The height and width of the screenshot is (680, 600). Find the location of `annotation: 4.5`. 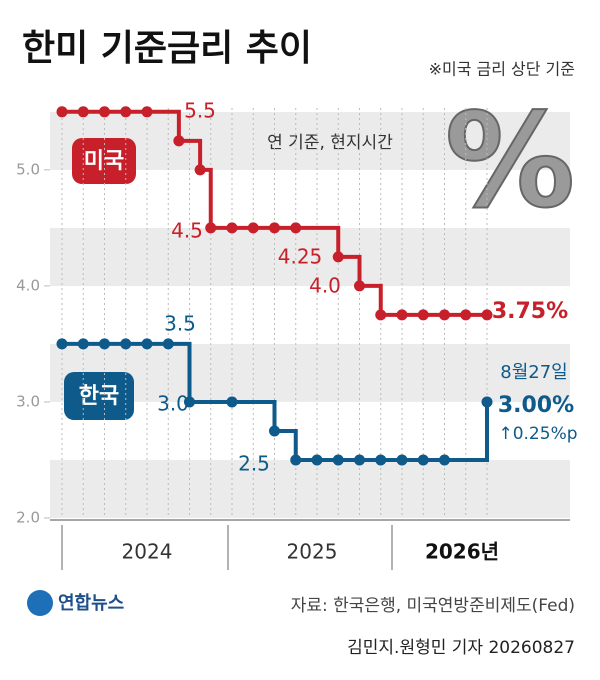

annotation: 4.5 is located at coordinates (187, 231).